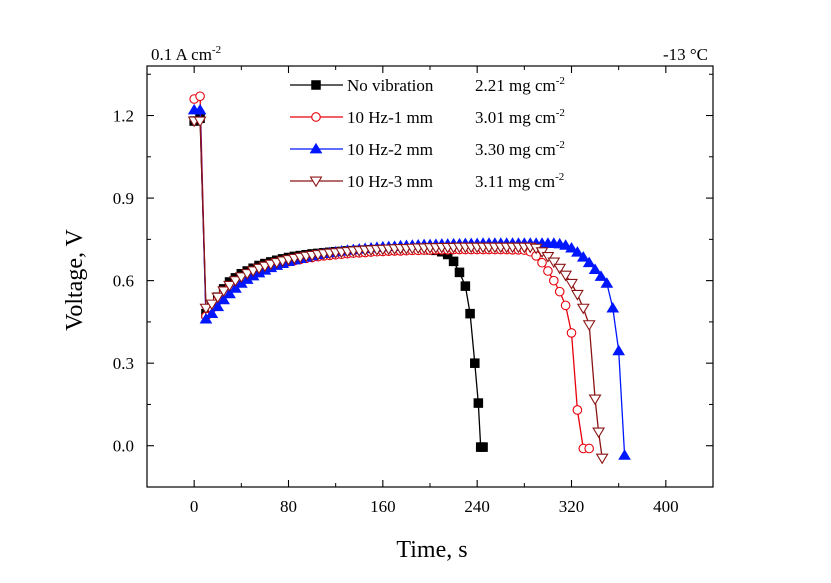  Describe the element at coordinates (194, 506) in the screenshot. I see `x-tick-label: 0` at that location.